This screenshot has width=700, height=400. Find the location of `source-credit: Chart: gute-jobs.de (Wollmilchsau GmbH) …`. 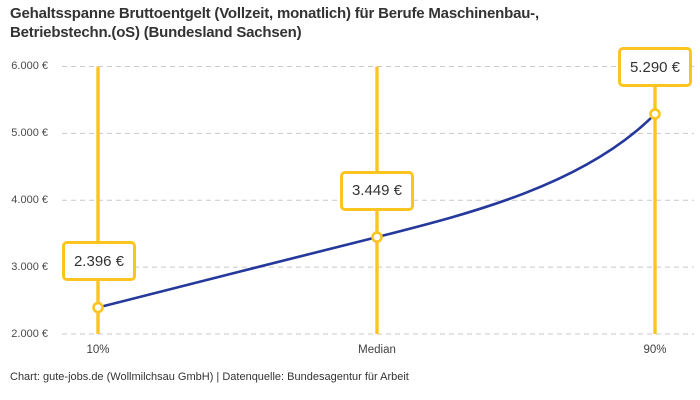

source-credit: Chart: gute-jobs.de (Wollmilchsau GmbH) … is located at coordinates (209, 377).